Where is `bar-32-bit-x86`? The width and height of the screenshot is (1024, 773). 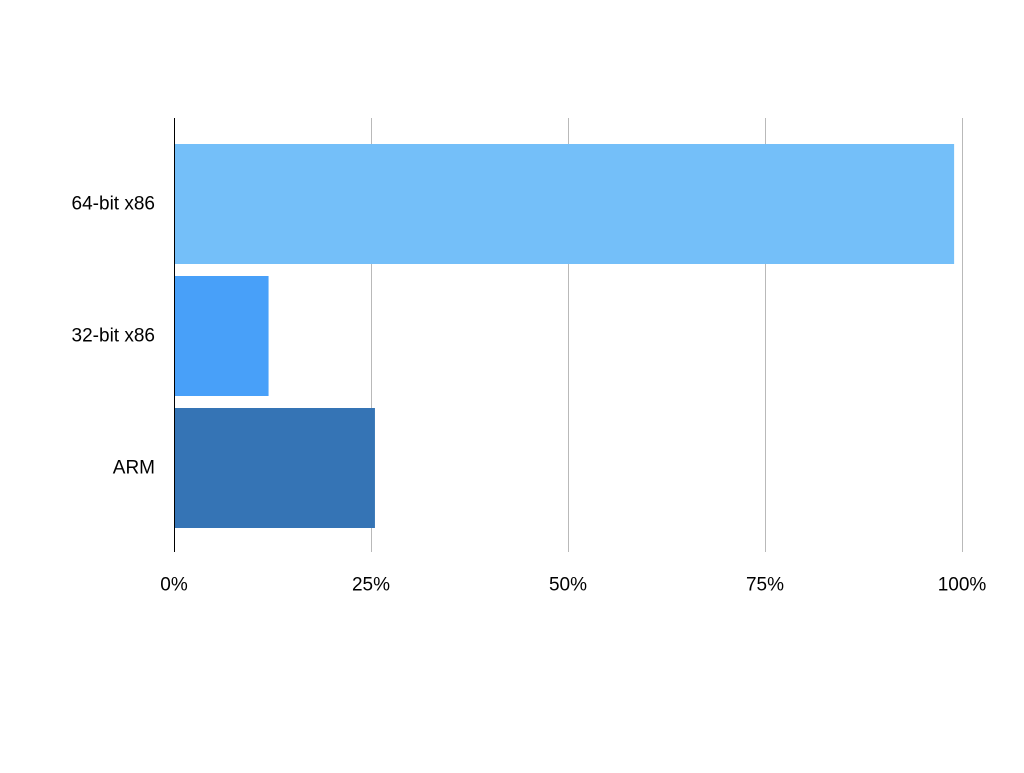 bar-32-bit-x86 is located at coordinates (221, 336).